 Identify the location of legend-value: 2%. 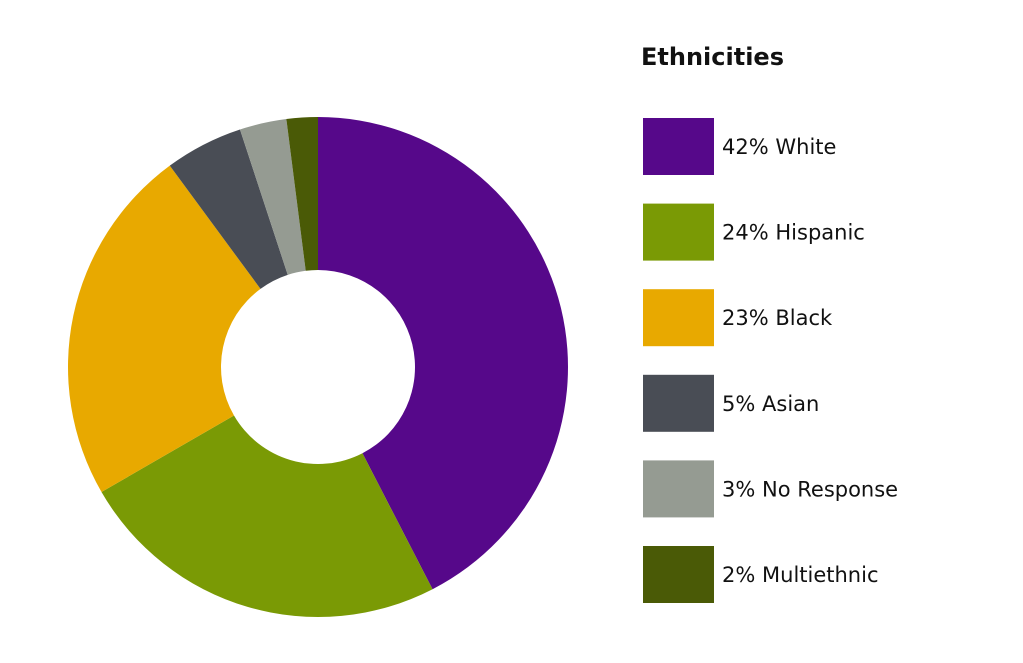
(738, 575).